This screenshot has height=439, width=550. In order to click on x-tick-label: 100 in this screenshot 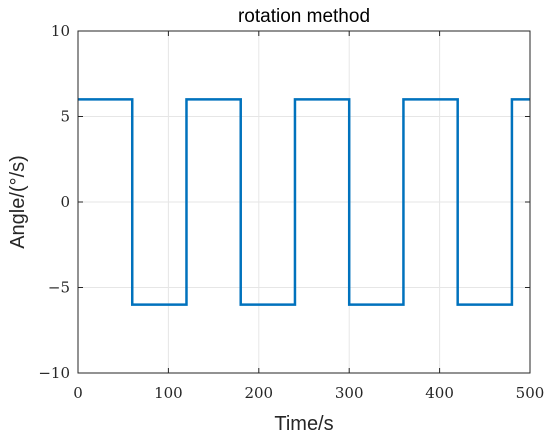, I will do `click(168, 393)`.